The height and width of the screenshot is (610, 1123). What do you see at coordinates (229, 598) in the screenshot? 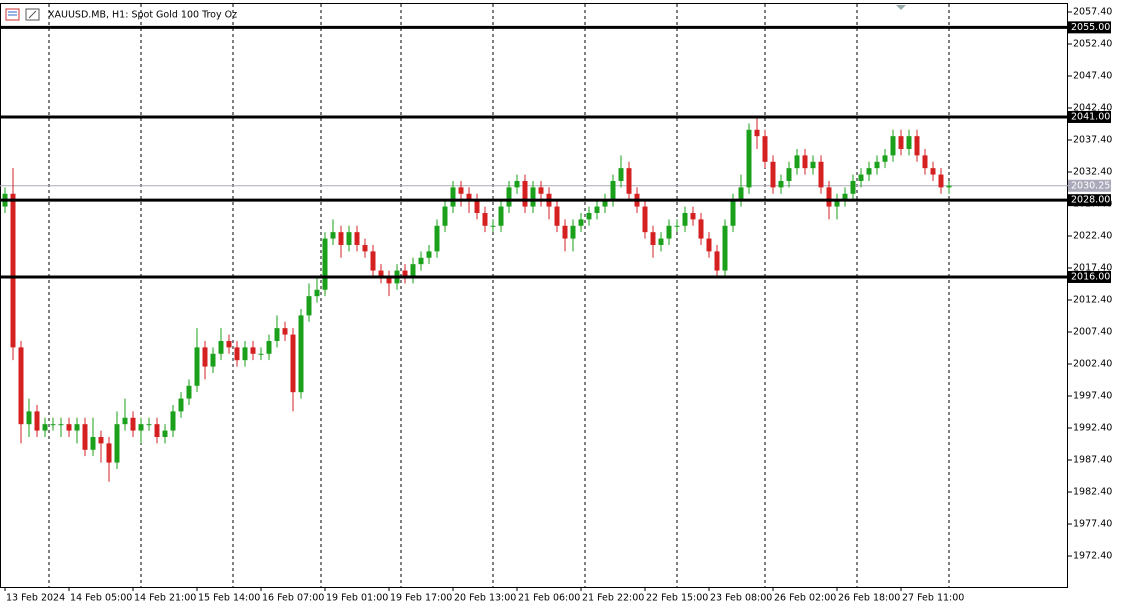
I see `x-tick-label: 15 Feb 14:00` at bounding box center [229, 598].